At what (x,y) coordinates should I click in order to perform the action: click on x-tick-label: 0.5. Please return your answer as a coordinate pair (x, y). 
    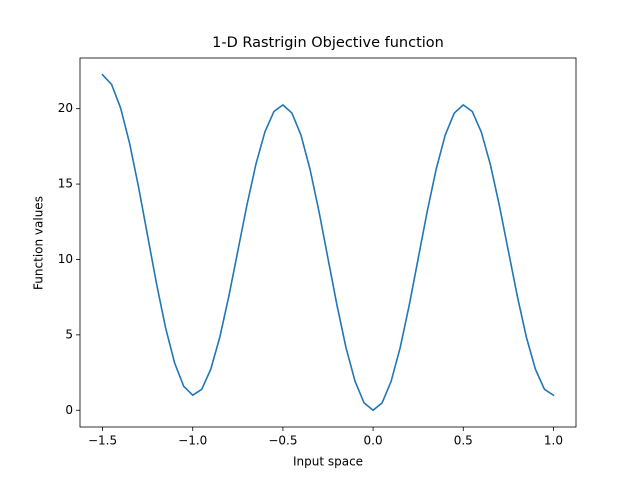
    Looking at the image, I should click on (463, 441).